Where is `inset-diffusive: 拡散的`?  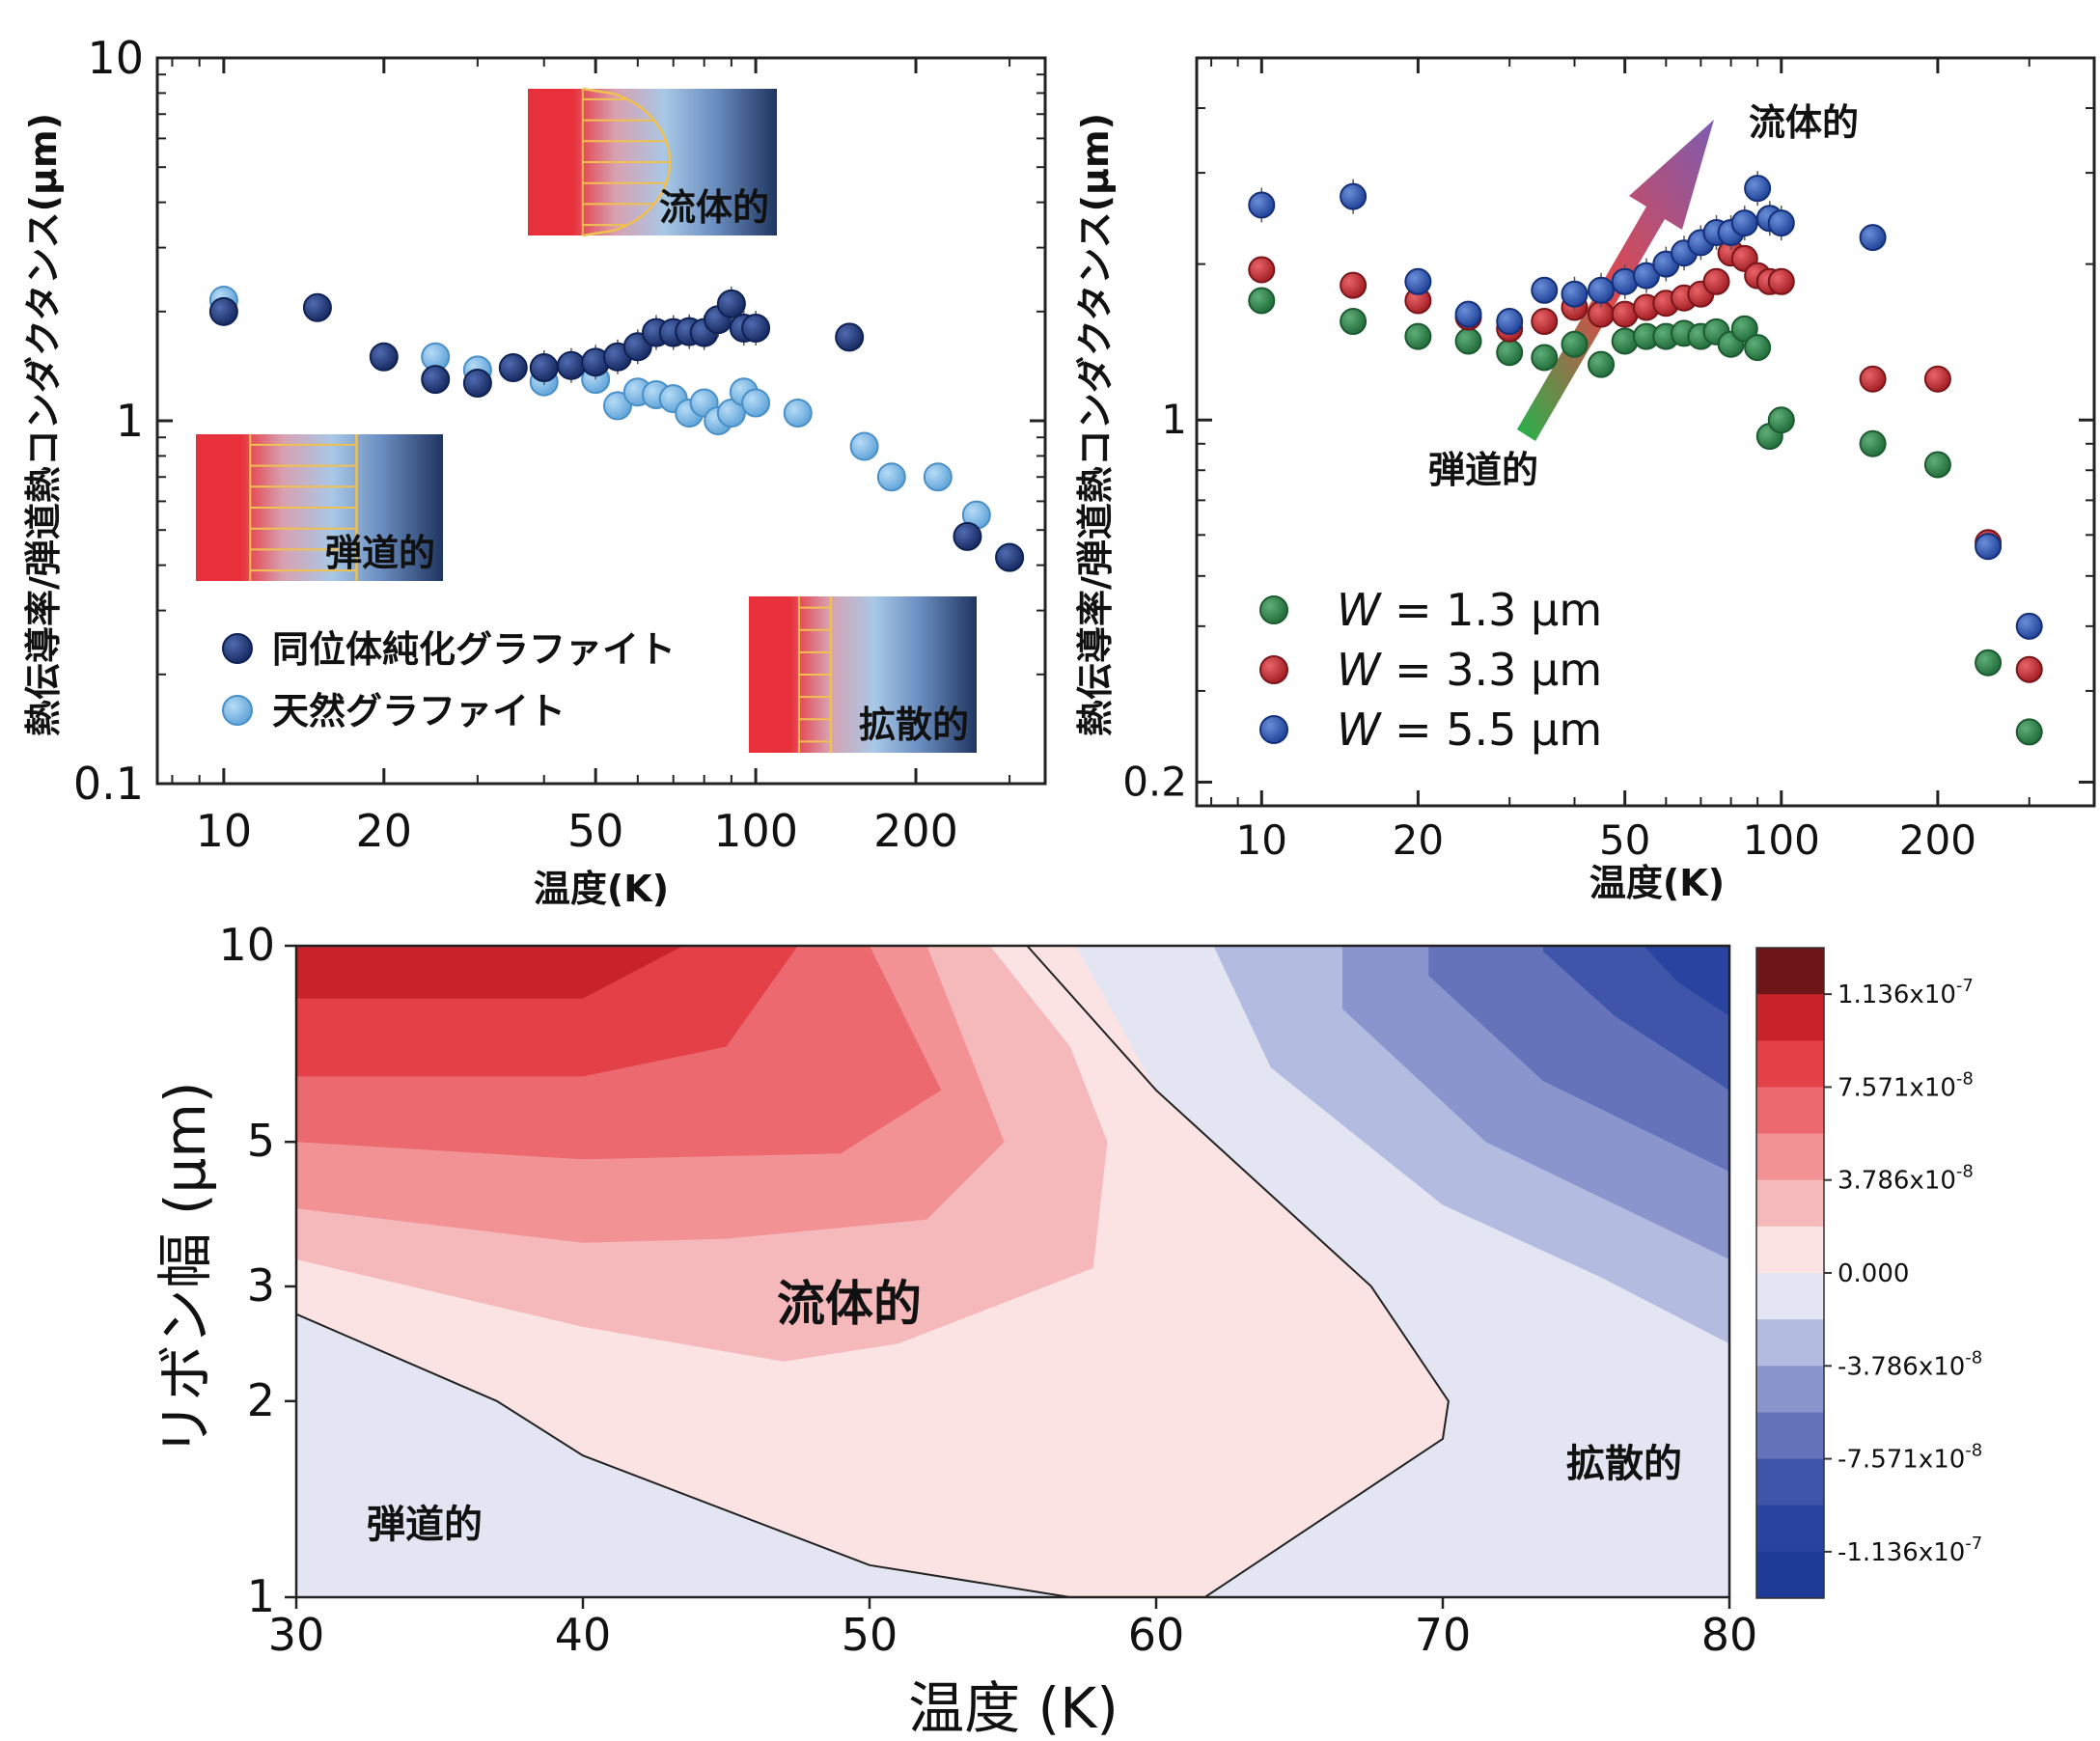 inset-diffusive: 拡散的 is located at coordinates (863, 675).